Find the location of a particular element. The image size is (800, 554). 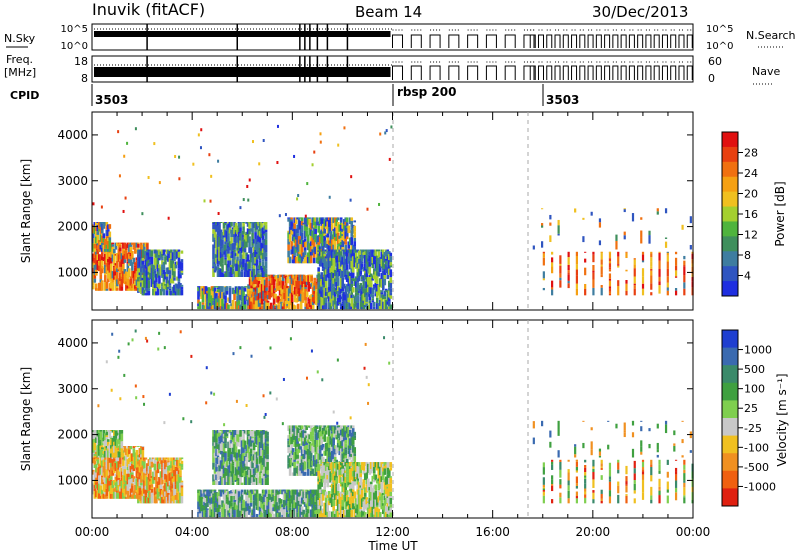

nsearch-tick-top: 10^5 is located at coordinates (719, 29).